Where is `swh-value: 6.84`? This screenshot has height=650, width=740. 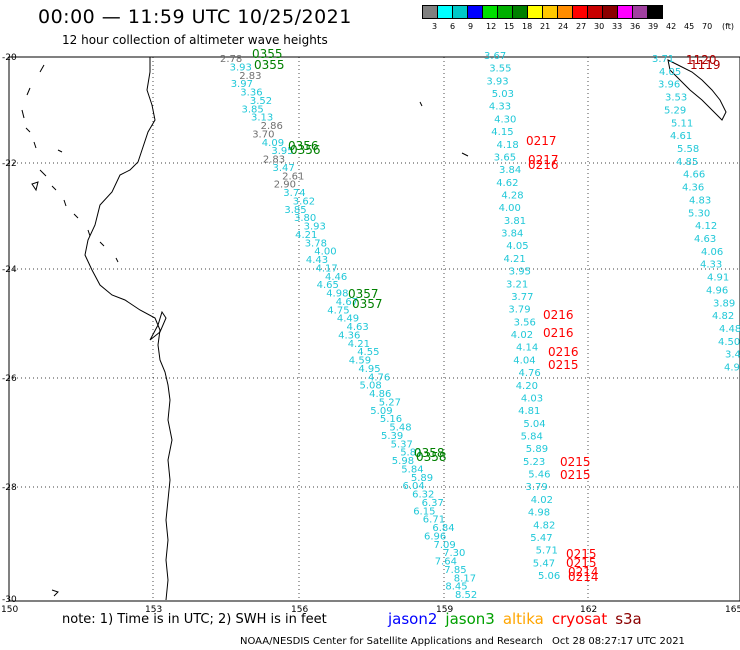
swh-value: 6.84 is located at coordinates (443, 528).